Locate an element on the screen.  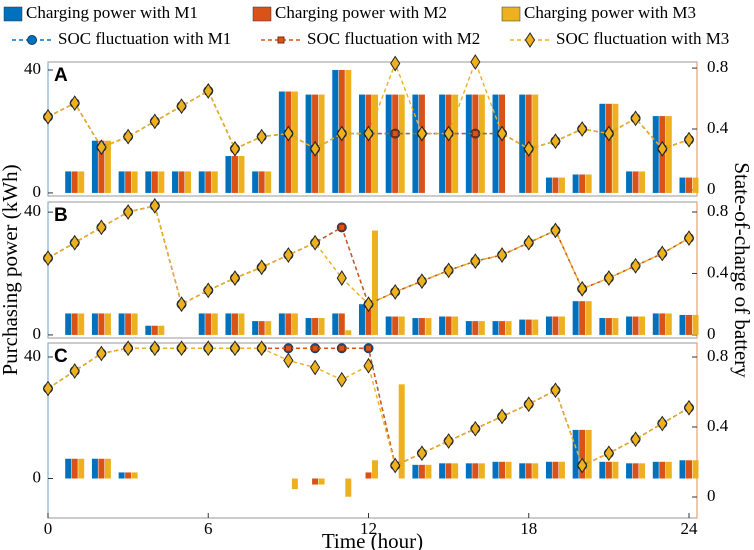
x-tick-label: 12 is located at coordinates (368, 528).